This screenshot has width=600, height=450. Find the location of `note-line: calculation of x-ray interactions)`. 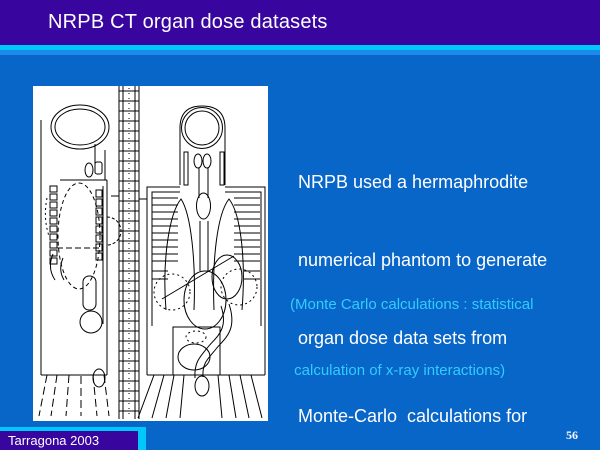

note-line: calculation of x-ray interactions) is located at coordinates (398, 370).